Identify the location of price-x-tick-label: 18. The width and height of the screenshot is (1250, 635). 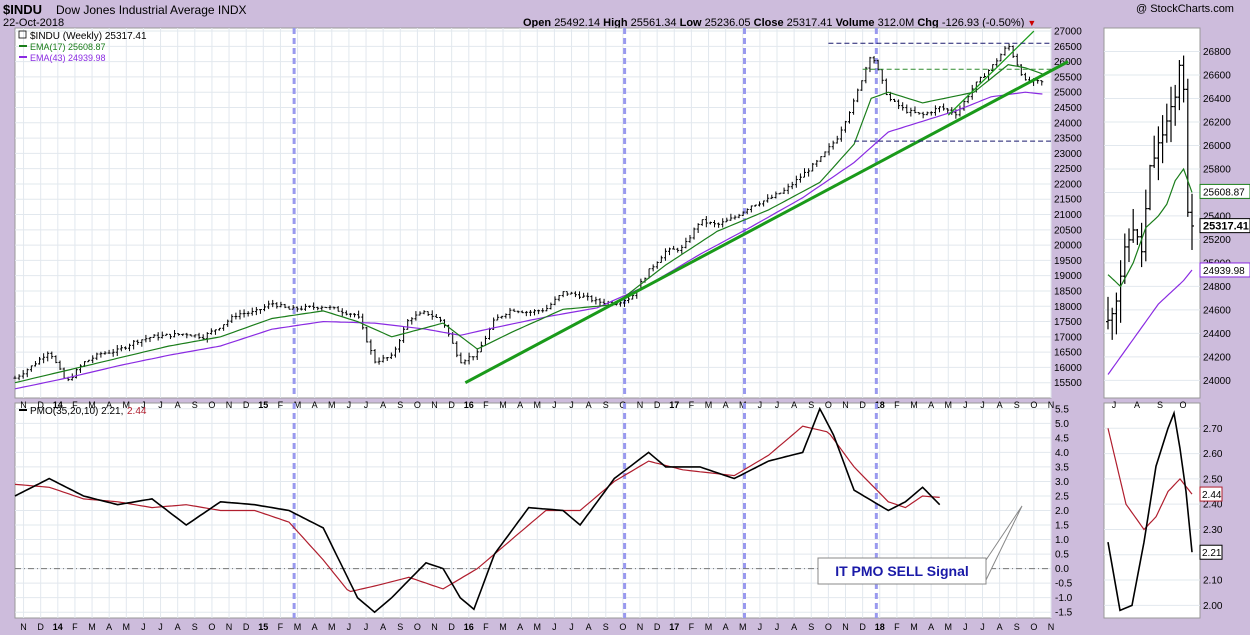
(880, 405).